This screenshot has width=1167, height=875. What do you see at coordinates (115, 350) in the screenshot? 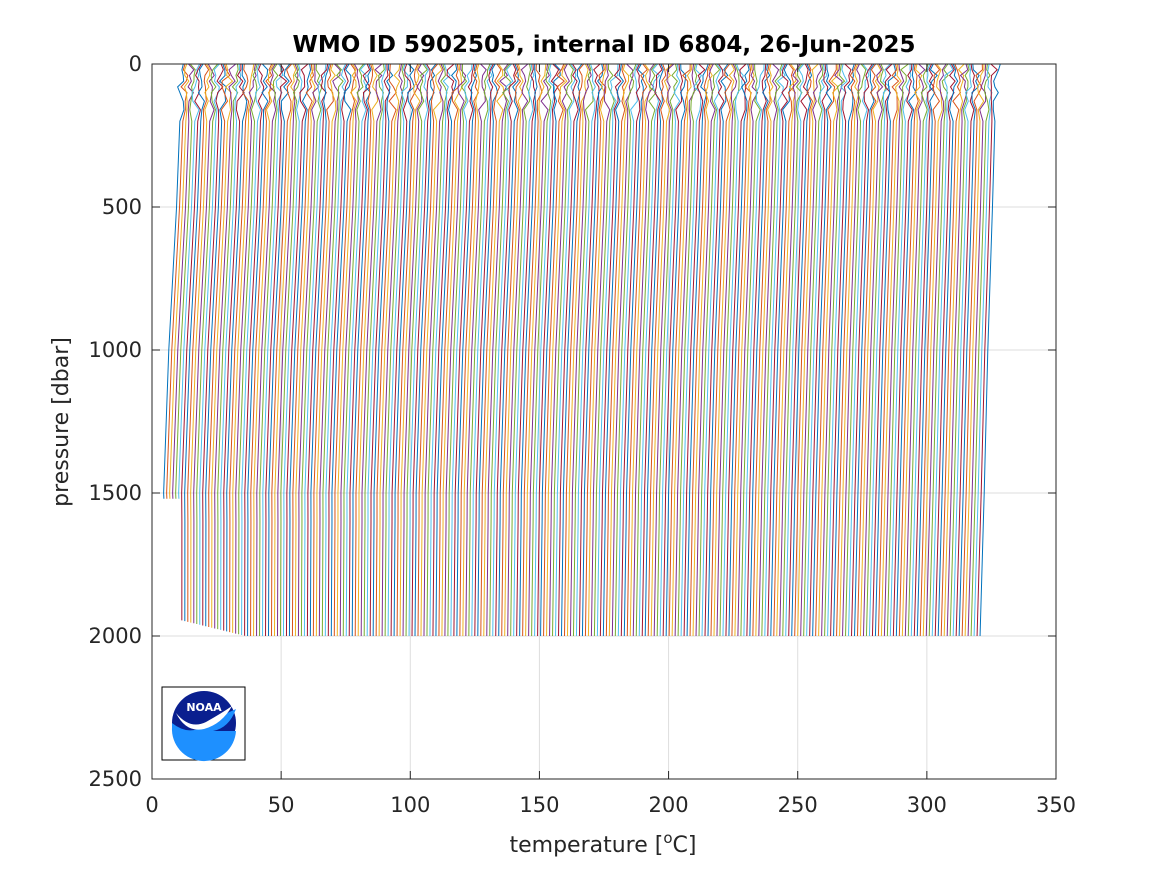
I see `y-tick-label: 1000` at bounding box center [115, 350].